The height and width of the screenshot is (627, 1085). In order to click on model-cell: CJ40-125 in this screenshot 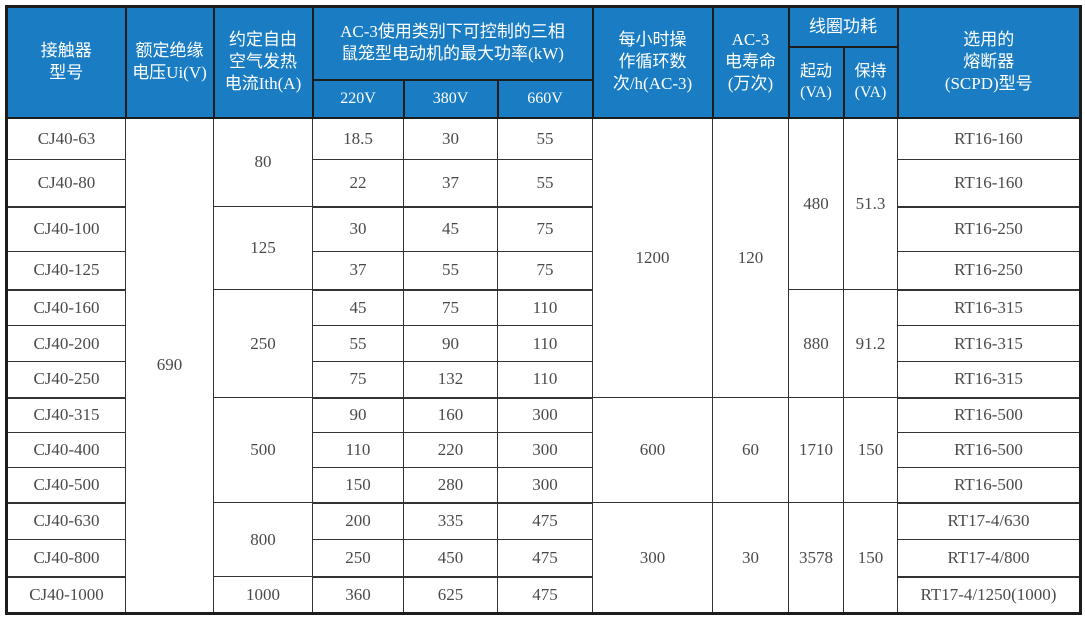, I will do `click(66, 271)`.